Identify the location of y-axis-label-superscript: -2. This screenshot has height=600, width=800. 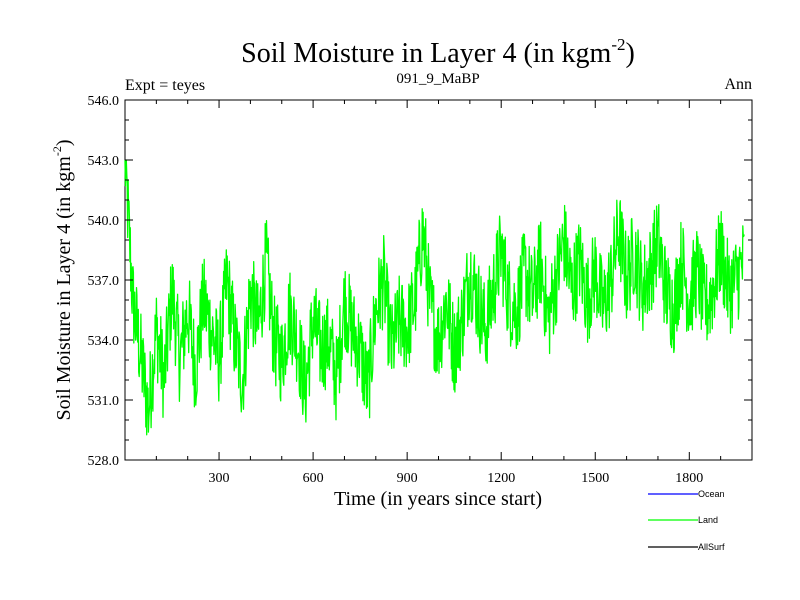
(57, 151).